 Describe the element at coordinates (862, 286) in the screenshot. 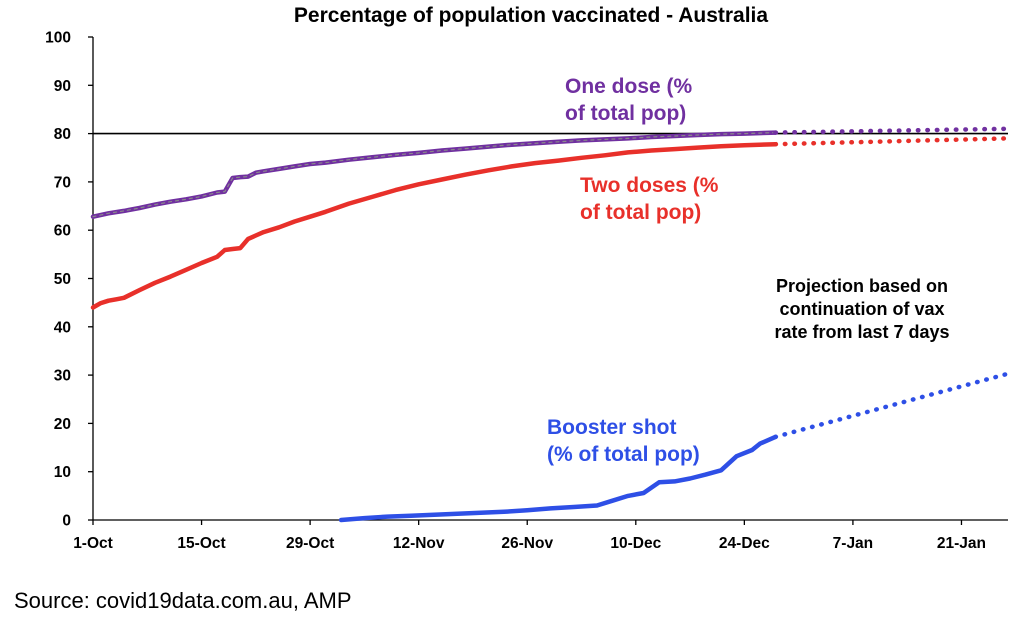

I see `projection-note-line1: Projection based on` at that location.